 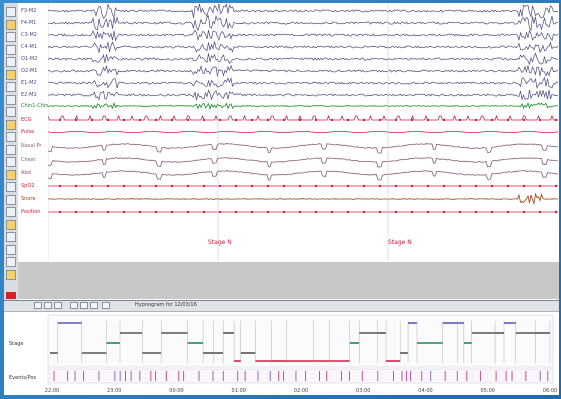 What do you see at coordinates (29, 71) in the screenshot?
I see `channel-label: O2-M1` at bounding box center [29, 71].